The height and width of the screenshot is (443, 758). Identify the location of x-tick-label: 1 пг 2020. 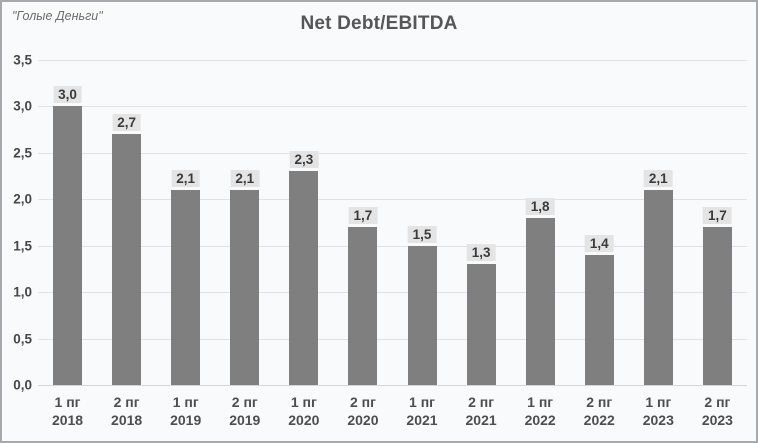
(304, 411).